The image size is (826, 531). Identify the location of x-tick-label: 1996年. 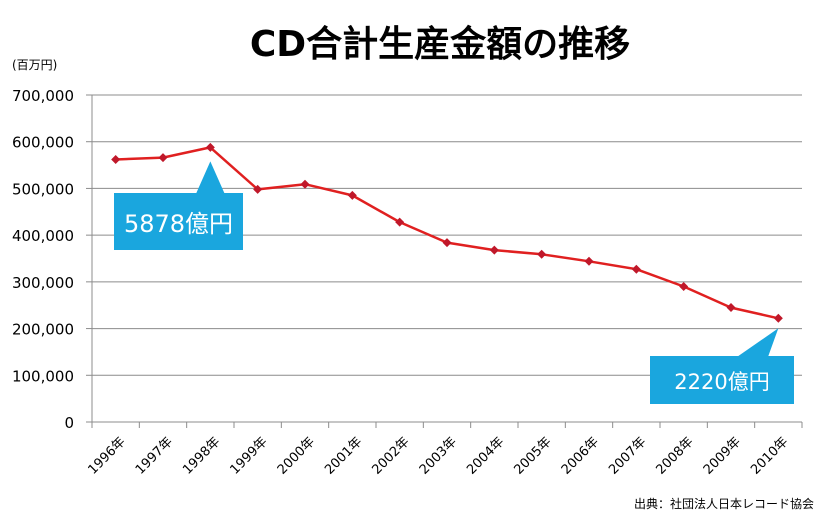
(107, 455).